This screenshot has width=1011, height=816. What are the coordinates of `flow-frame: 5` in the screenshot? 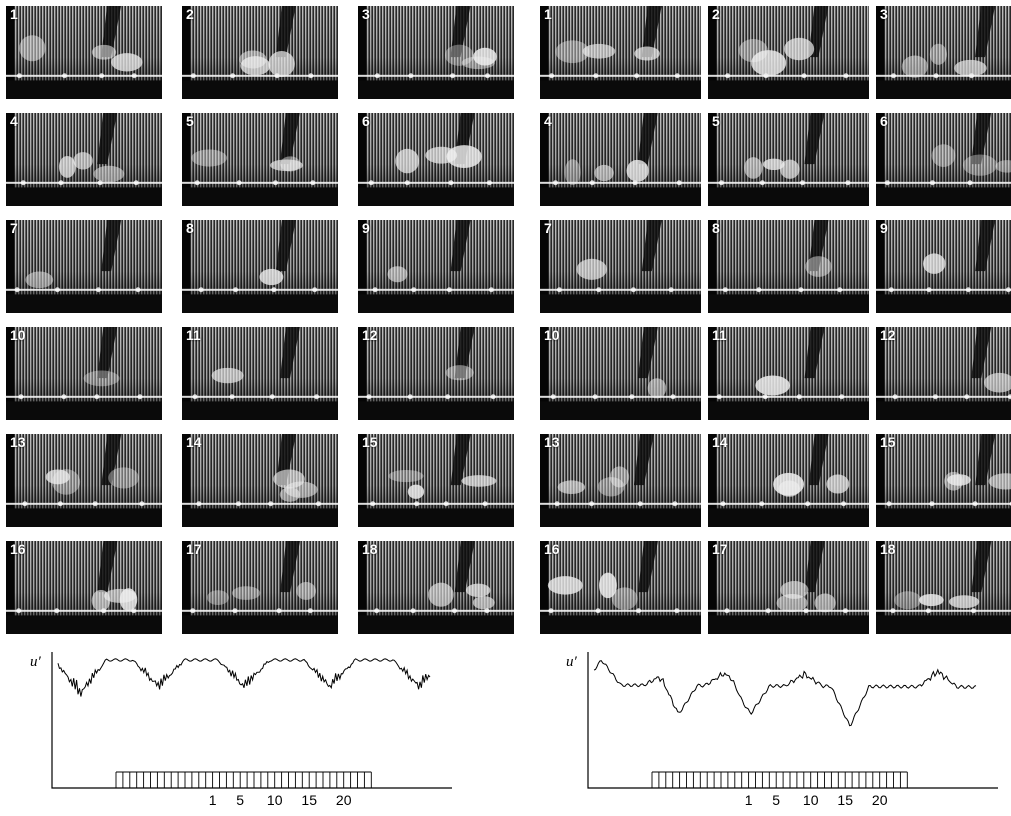 It's located at (788, 159).